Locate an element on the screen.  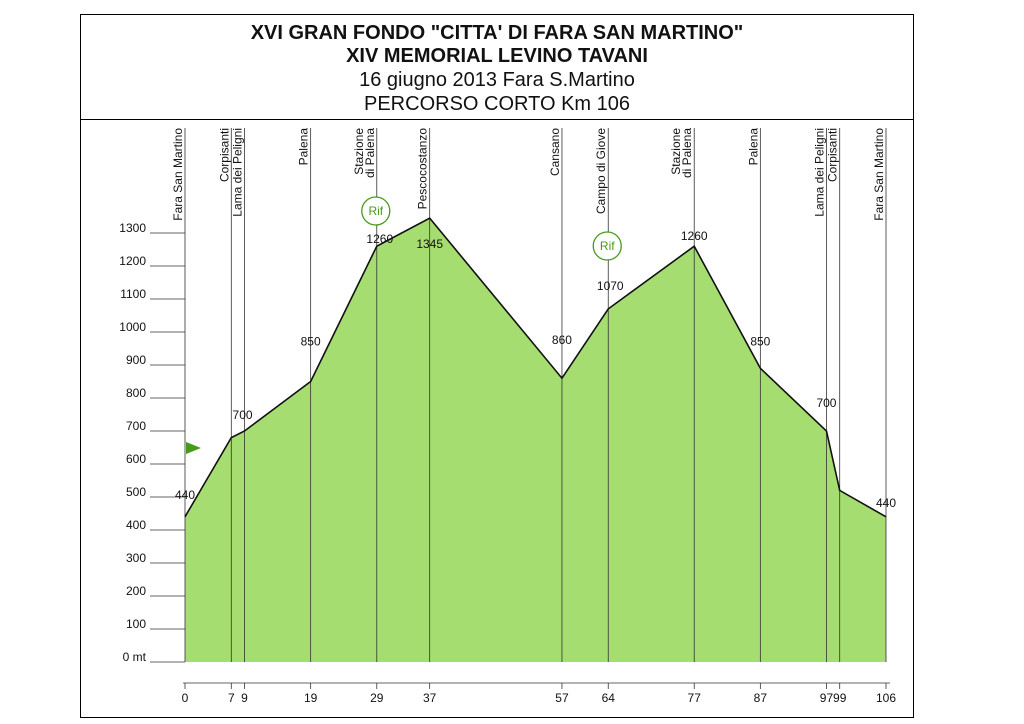
location-label: Cansano is located at coordinates (555, 152).